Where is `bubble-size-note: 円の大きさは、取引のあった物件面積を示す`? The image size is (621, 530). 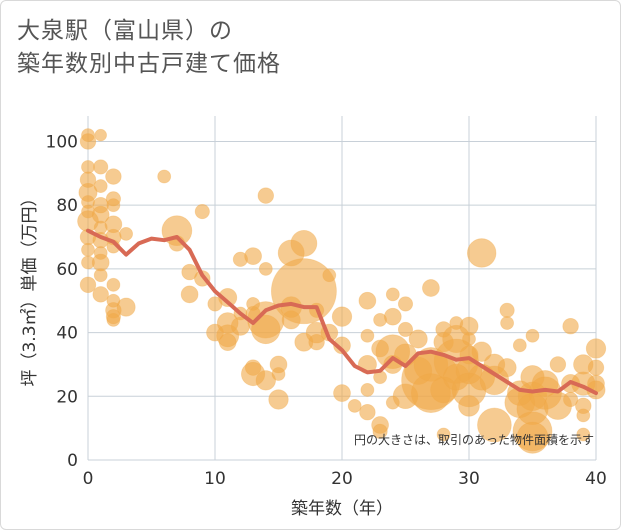
bubble-size-note: 円の大きさは、取引のあった物件面積を示す is located at coordinates (474, 439).